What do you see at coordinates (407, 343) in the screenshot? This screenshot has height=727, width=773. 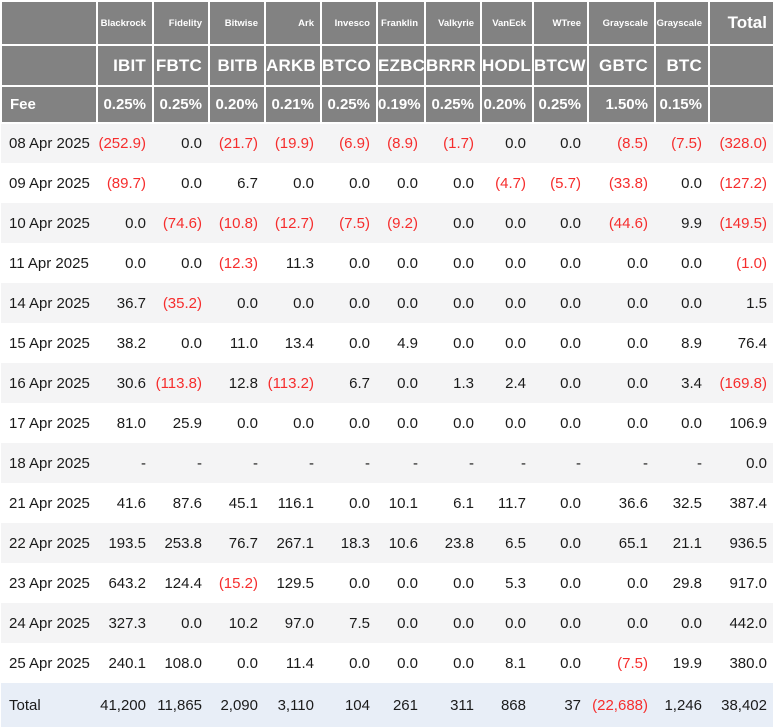 I see `value-cell: 4.9` at bounding box center [407, 343].